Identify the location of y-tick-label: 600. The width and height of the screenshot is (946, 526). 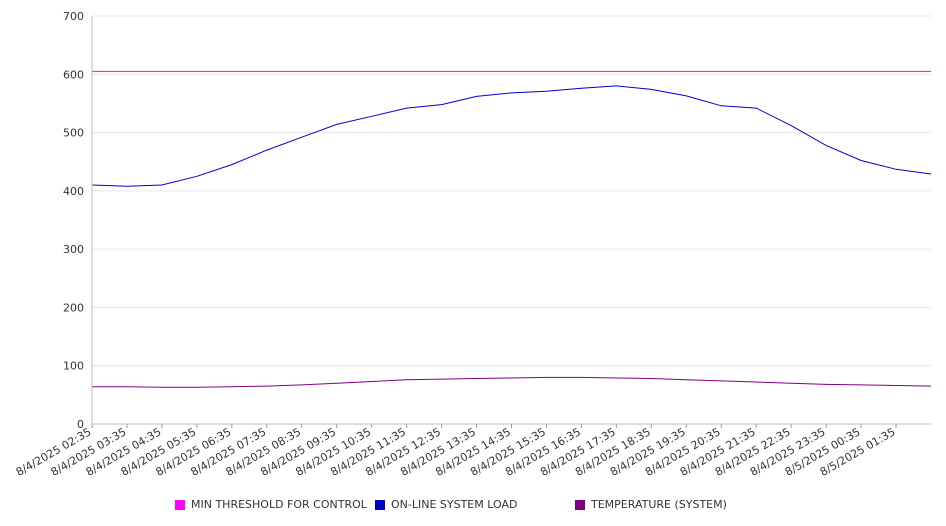
(73, 74).